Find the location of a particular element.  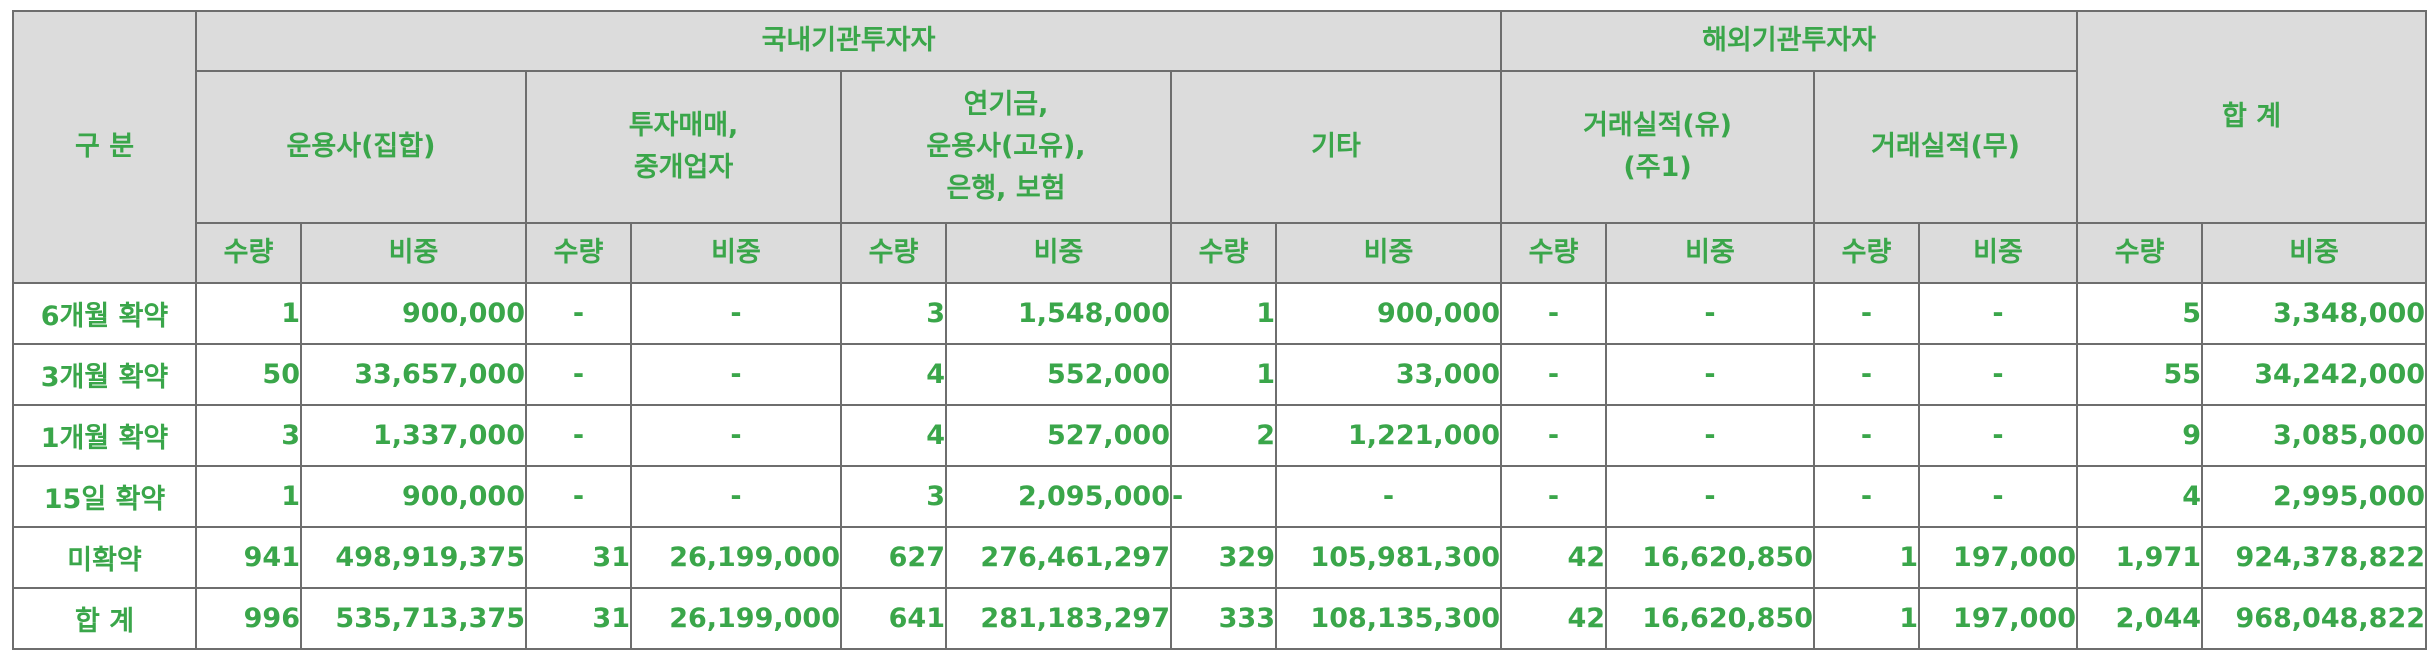

header-with-record-line1: 거래실적(유) is located at coordinates (1657, 125).